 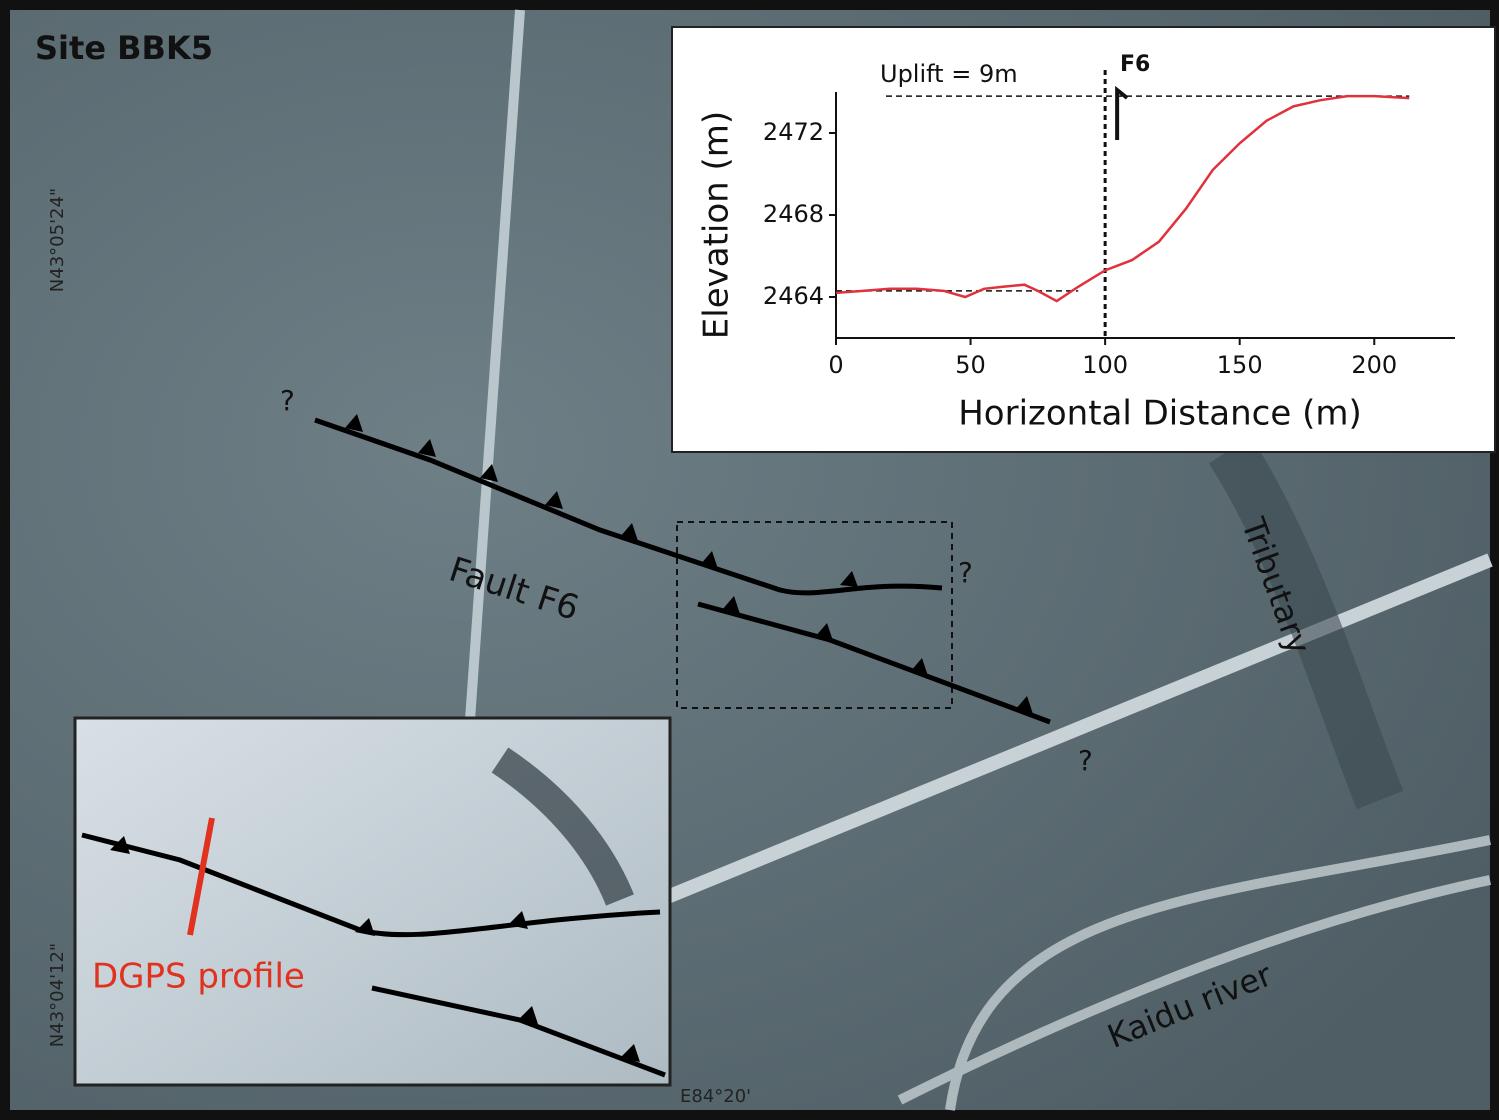 I want to click on y-tick-label: 2472, so click(x=793, y=132).